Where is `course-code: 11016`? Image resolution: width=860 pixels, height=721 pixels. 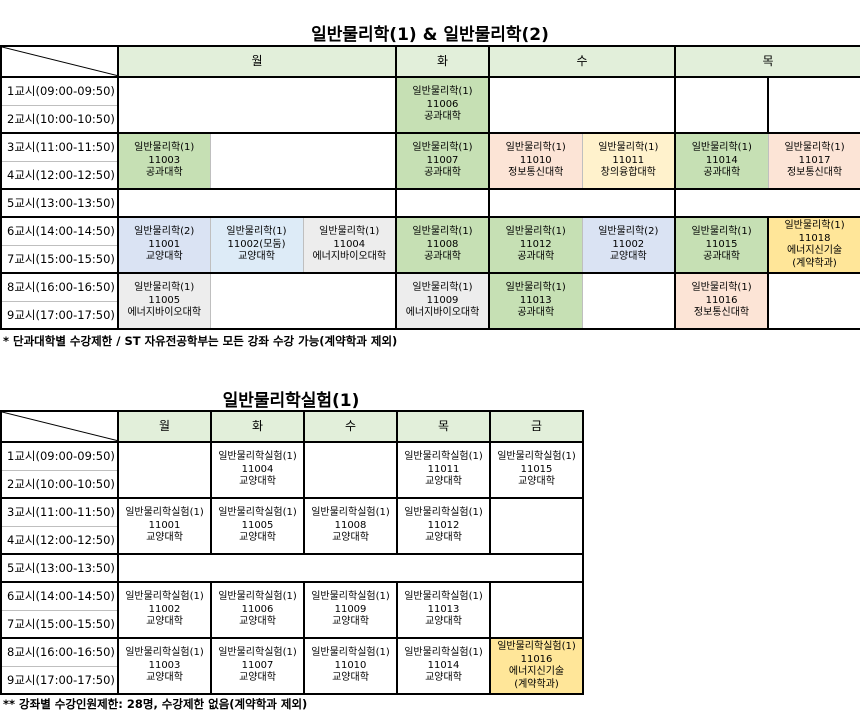 course-code: 11016 is located at coordinates (721, 300).